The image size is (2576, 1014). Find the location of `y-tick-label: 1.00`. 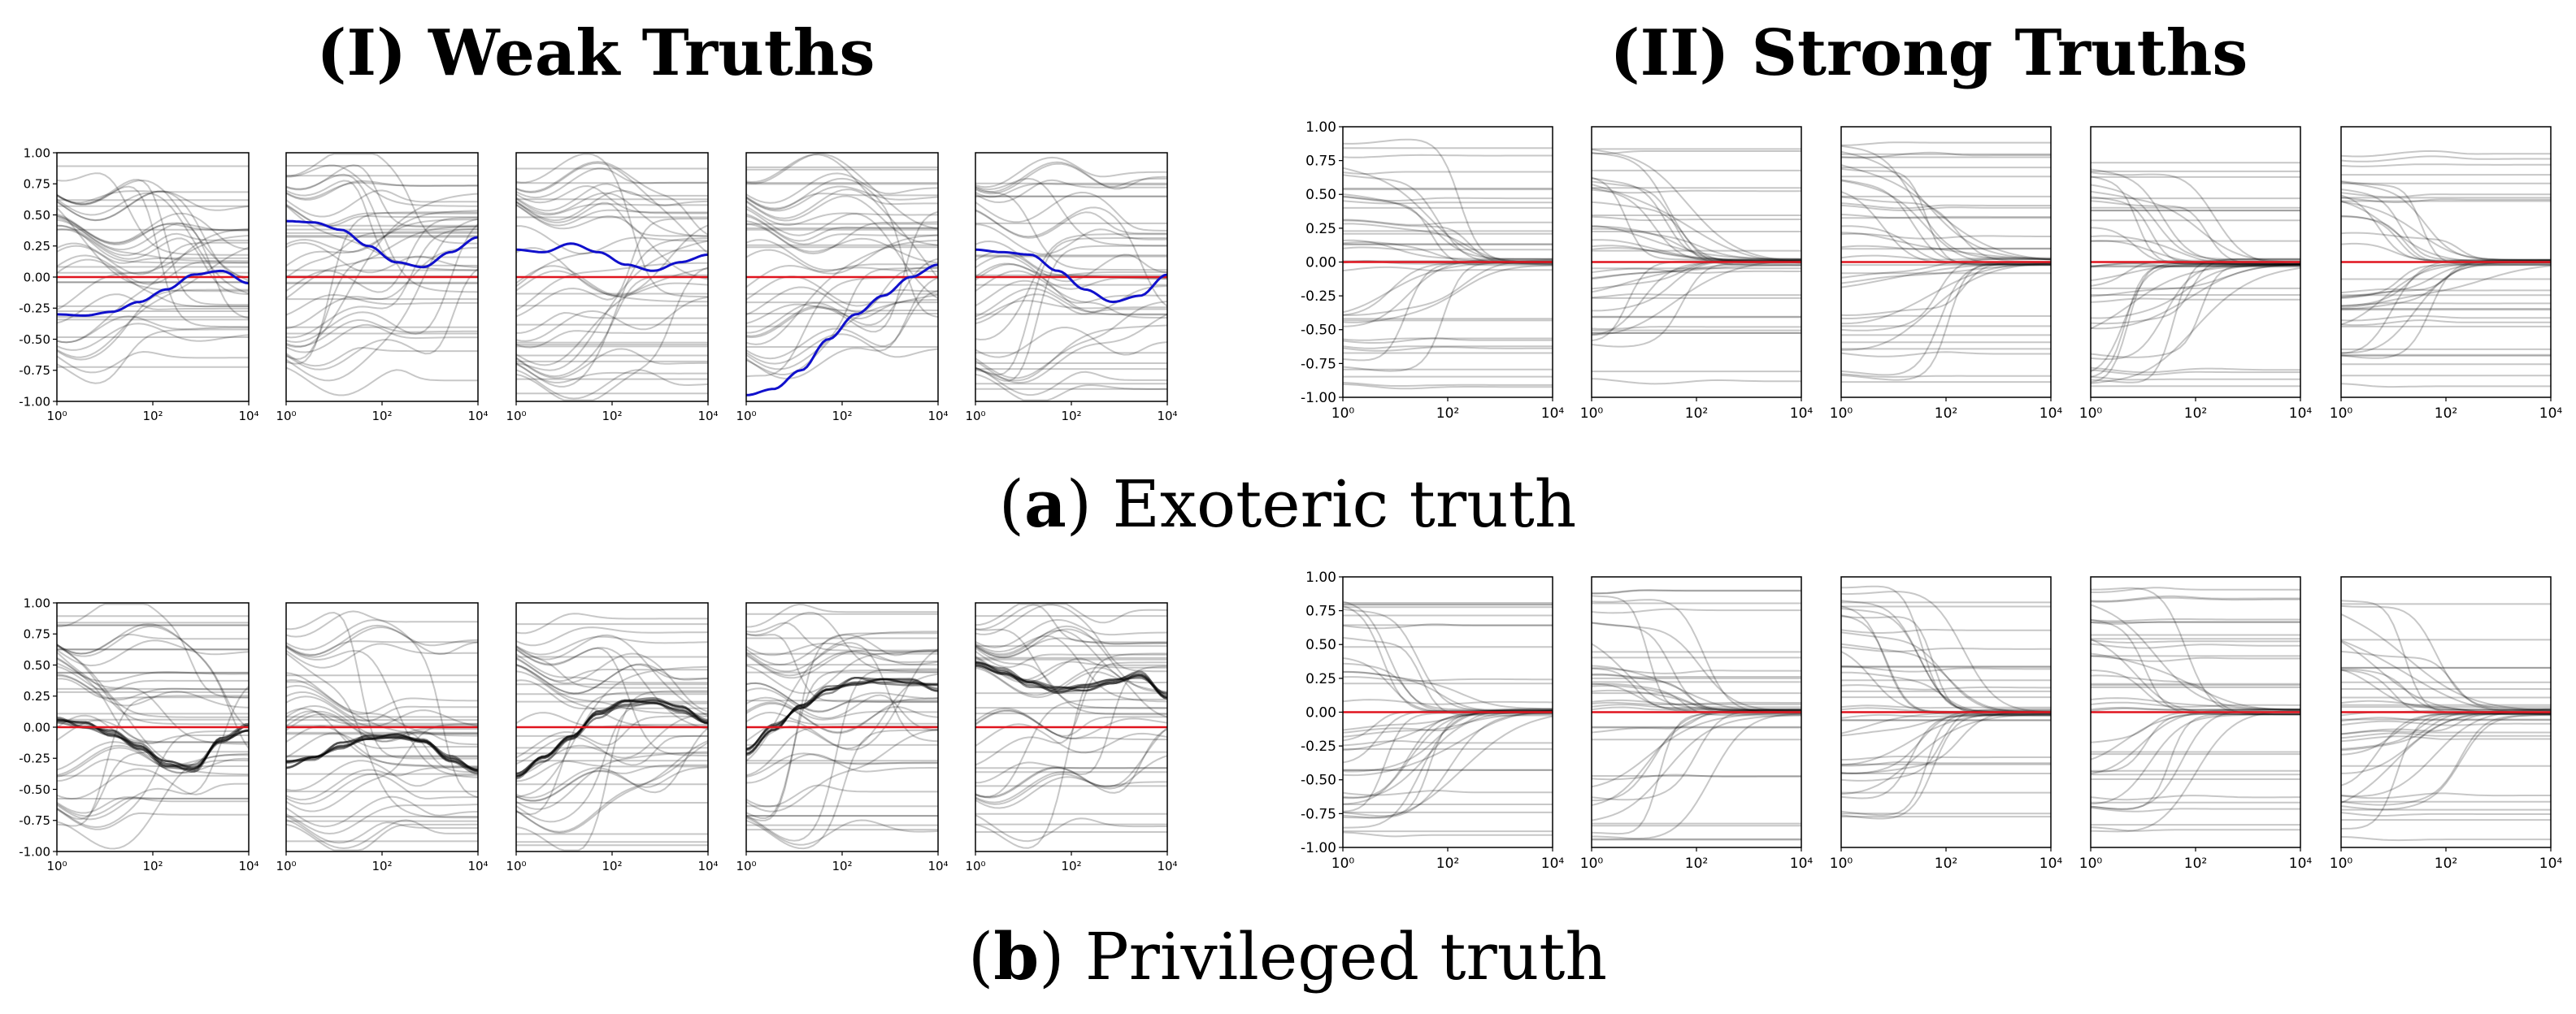

y-tick-label: 1.00 is located at coordinates (37, 603).